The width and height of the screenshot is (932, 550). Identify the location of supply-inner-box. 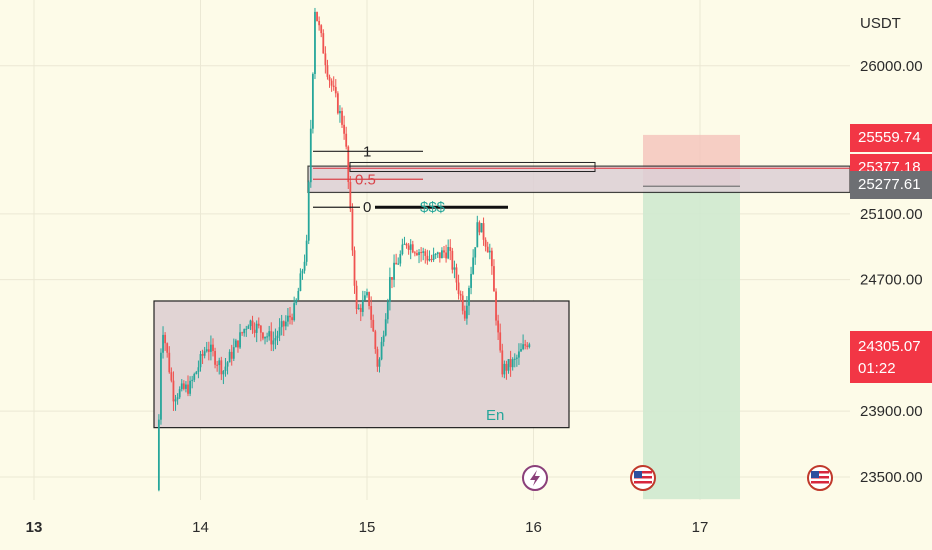
(472, 167).